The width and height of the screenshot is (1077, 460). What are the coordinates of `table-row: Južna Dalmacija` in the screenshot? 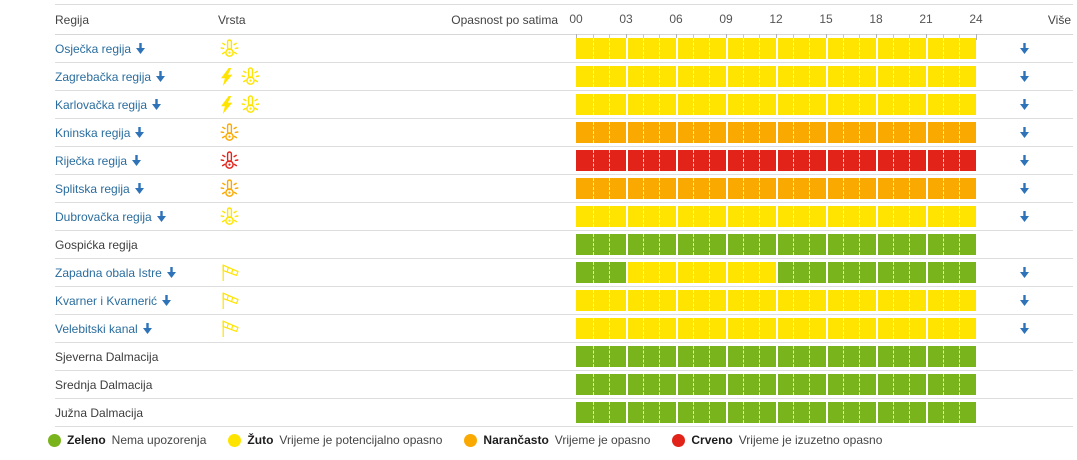 It's located at (564, 413).